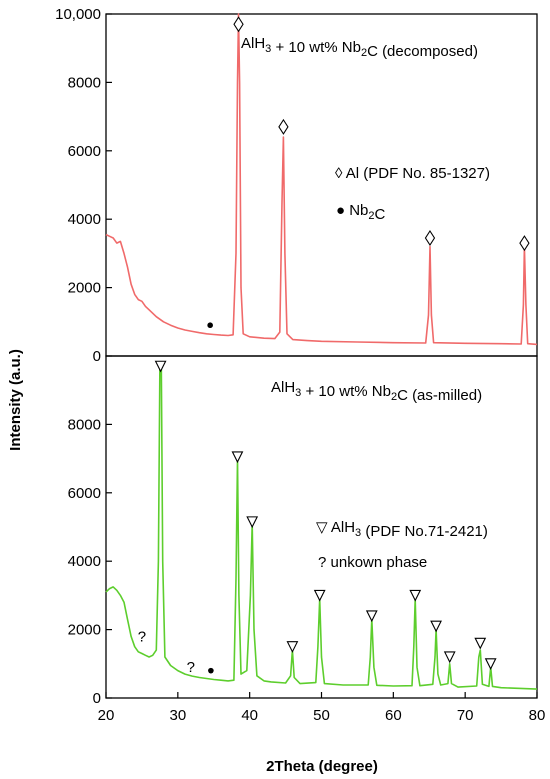  What do you see at coordinates (376, 391) in the screenshot?
I see `sample-label: AlH3 + 10 wt% Nb2C (as-milled)` at bounding box center [376, 391].